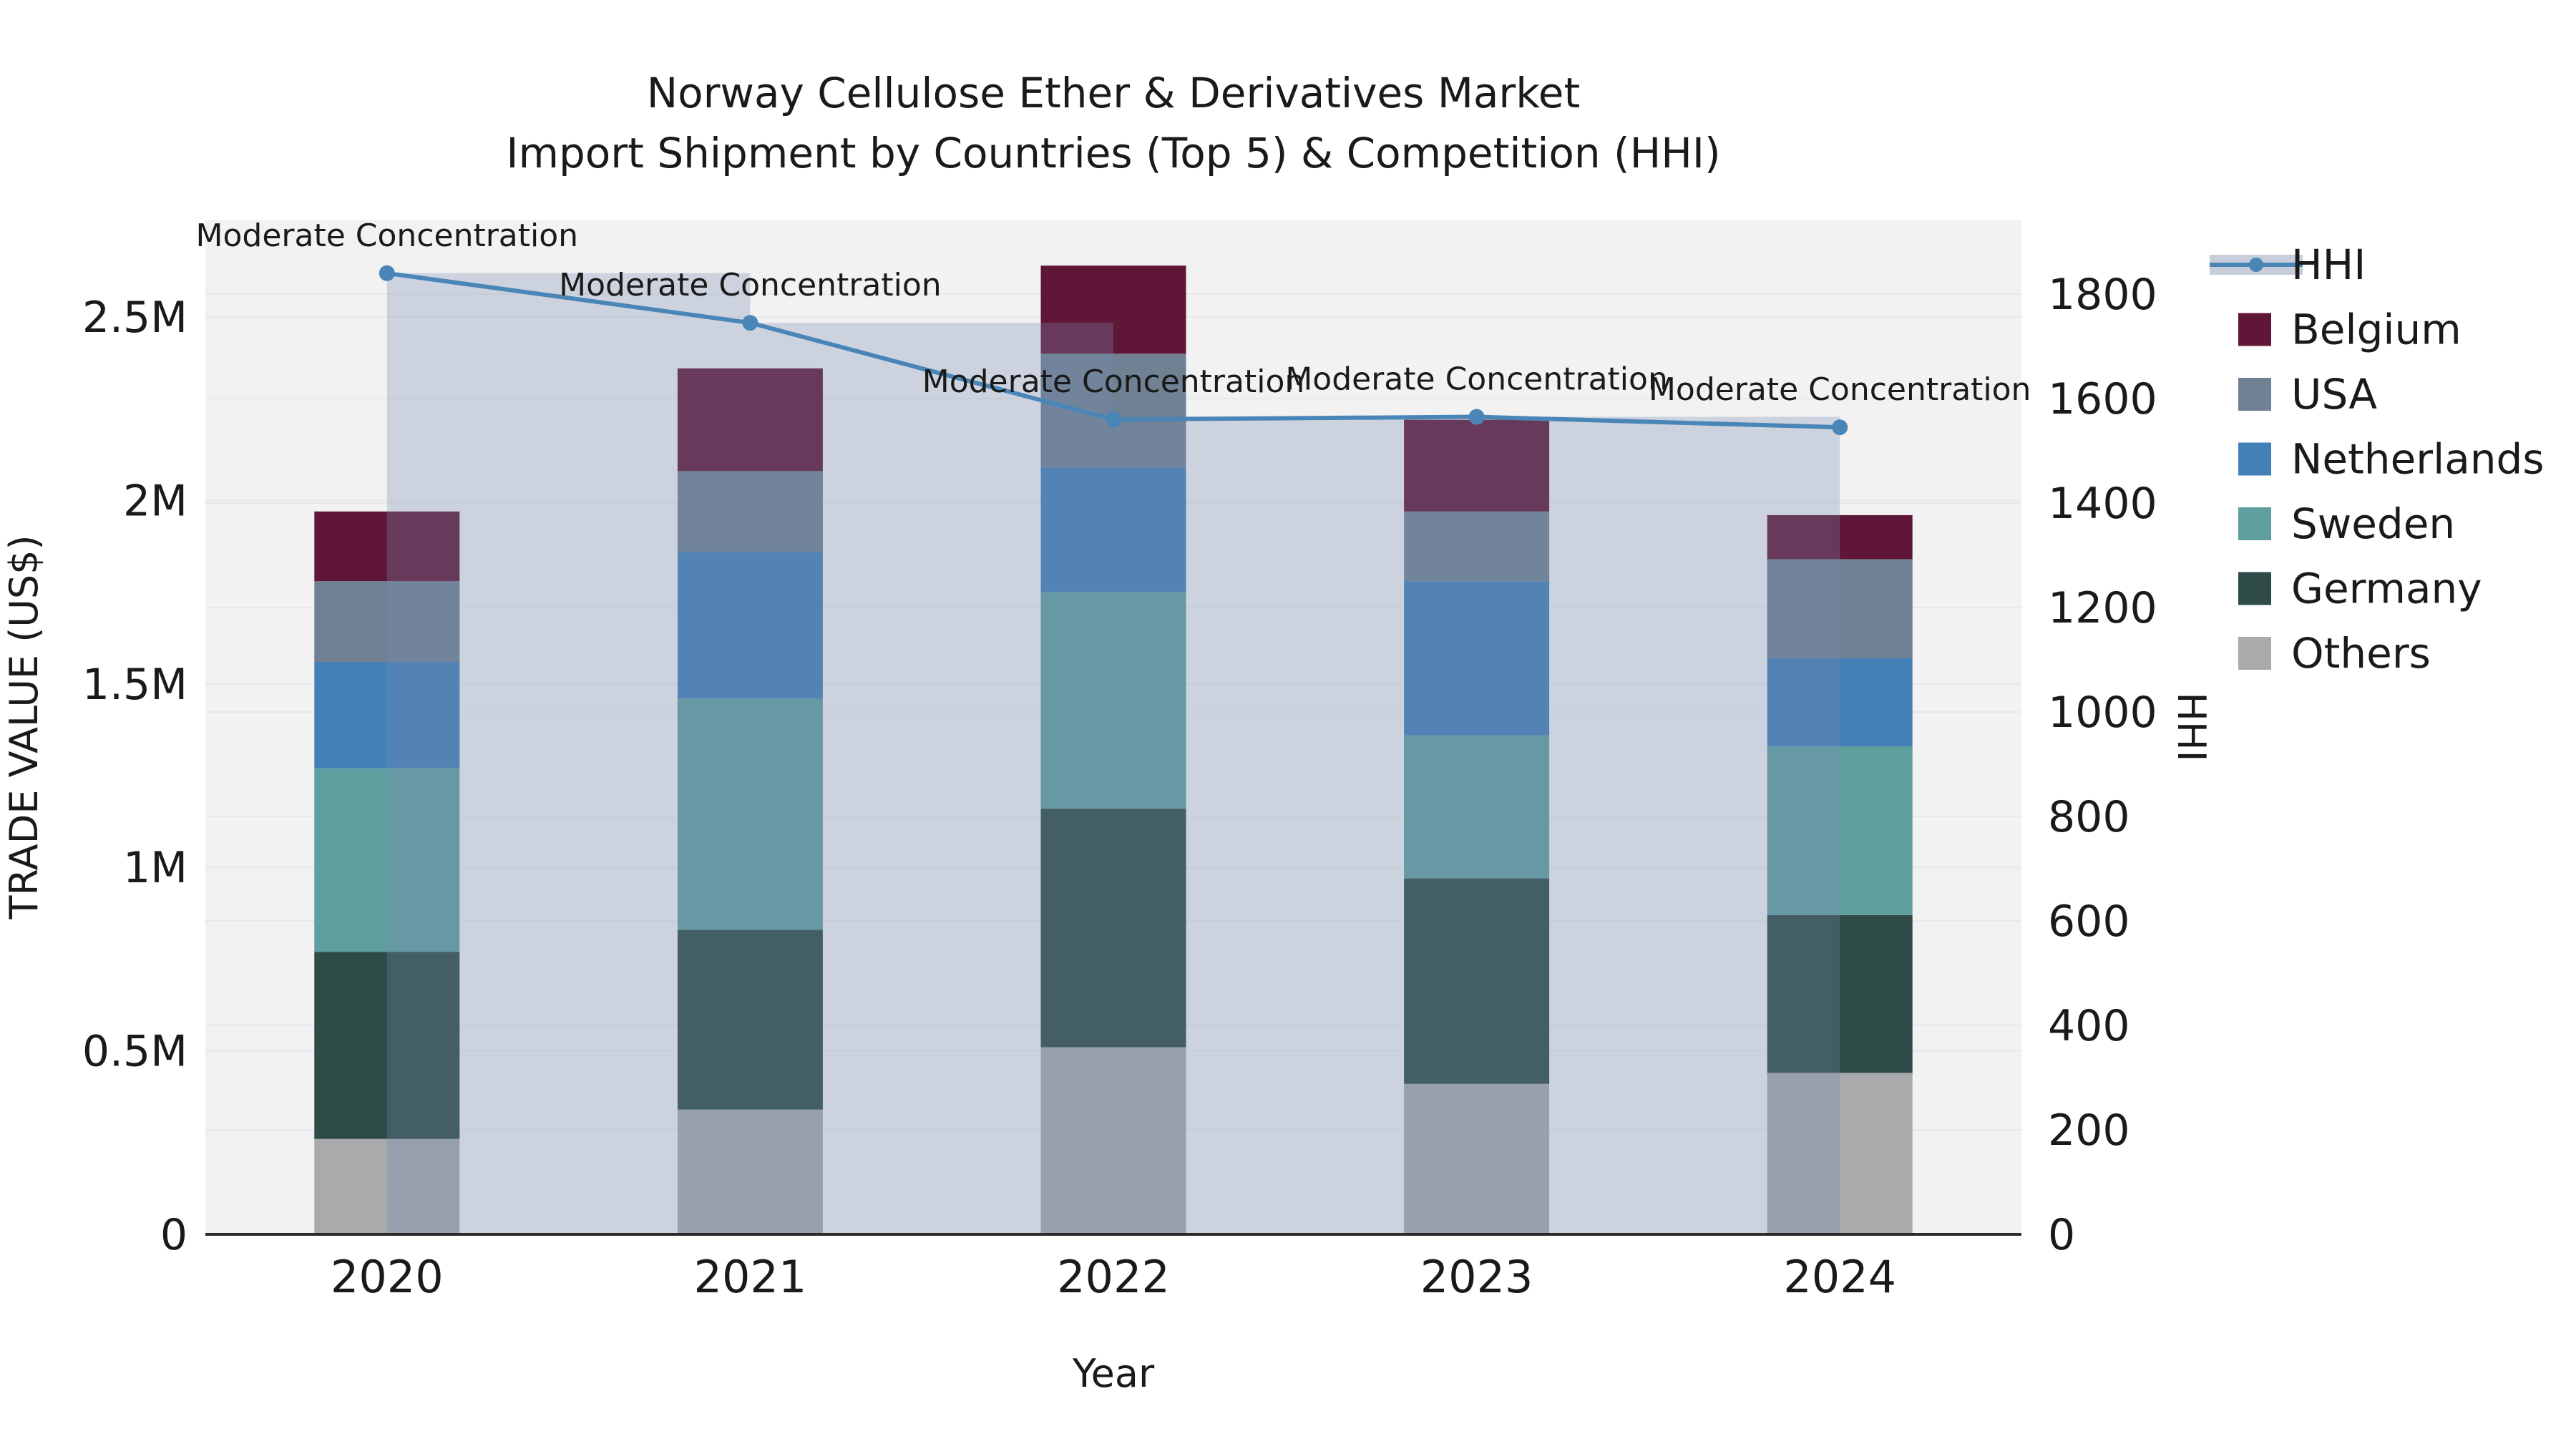  Describe the element at coordinates (2373, 523) in the screenshot. I see `legend-label-sweden: Sweden` at that location.